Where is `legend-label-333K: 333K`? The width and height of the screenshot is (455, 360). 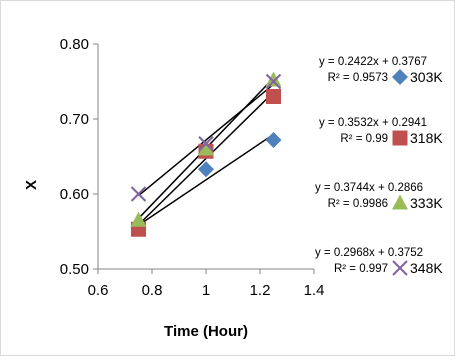 legend-label-333K: 333K is located at coordinates (426, 203).